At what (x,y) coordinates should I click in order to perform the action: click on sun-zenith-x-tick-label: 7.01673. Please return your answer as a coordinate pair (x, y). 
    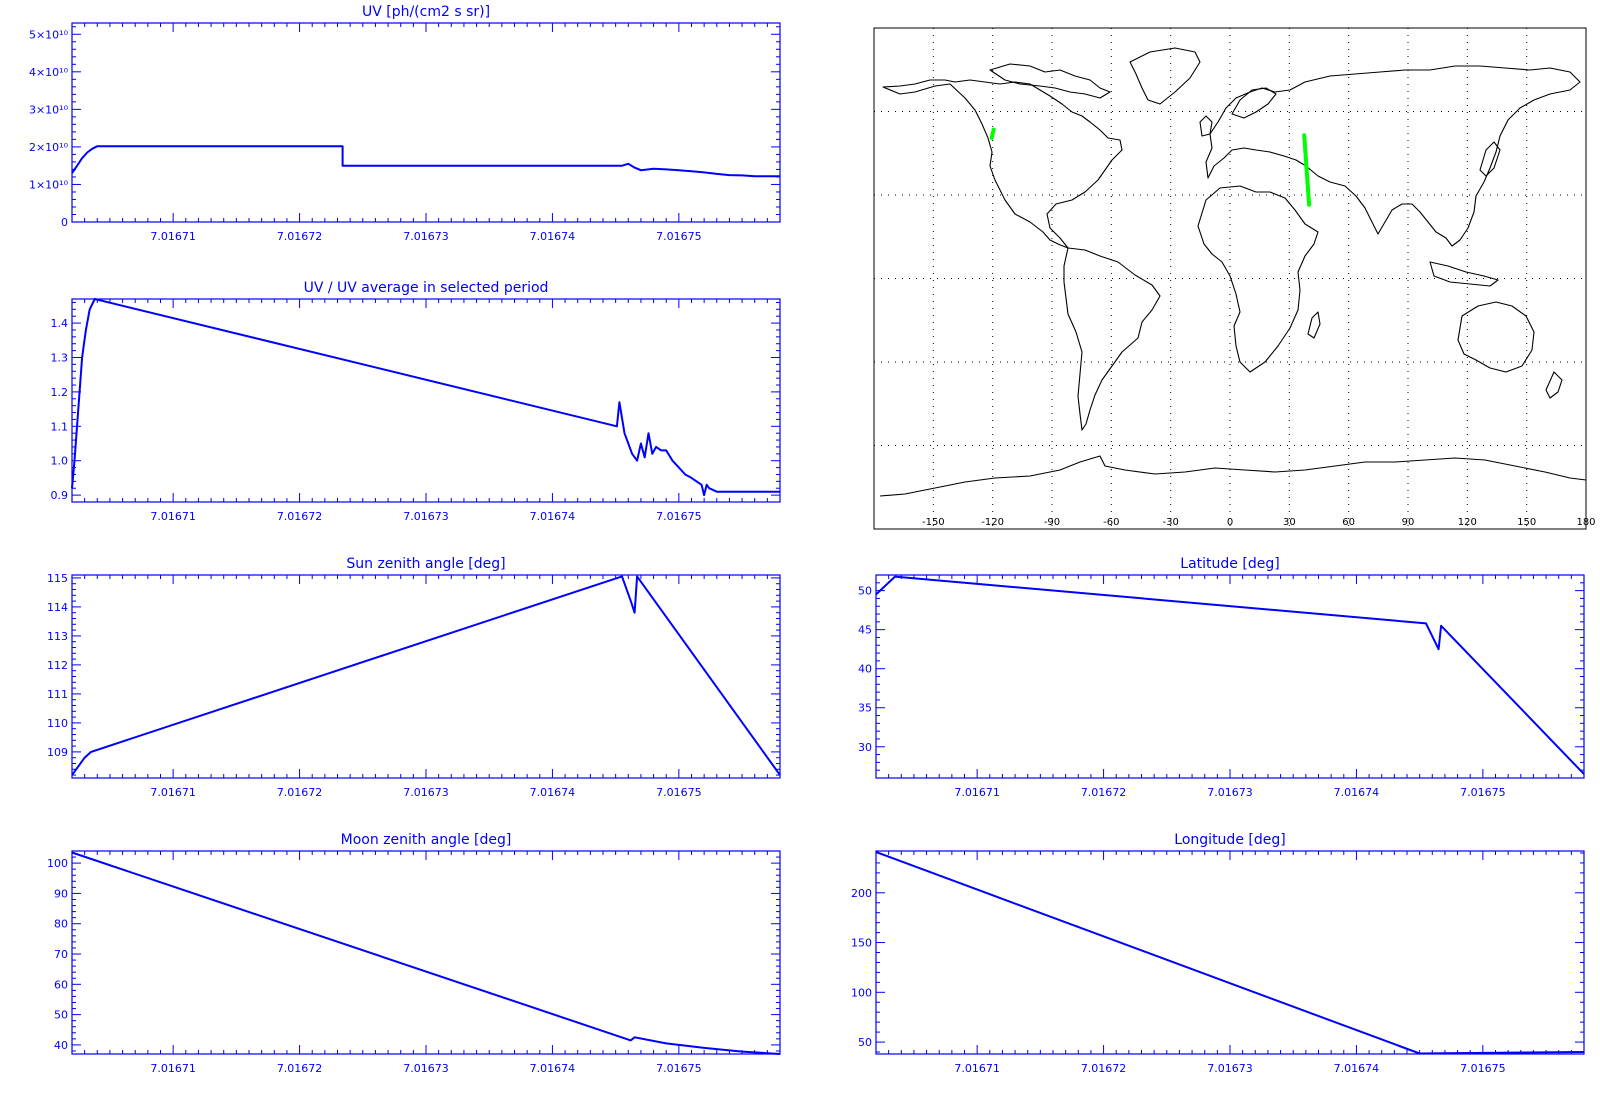
    Looking at the image, I should click on (426, 792).